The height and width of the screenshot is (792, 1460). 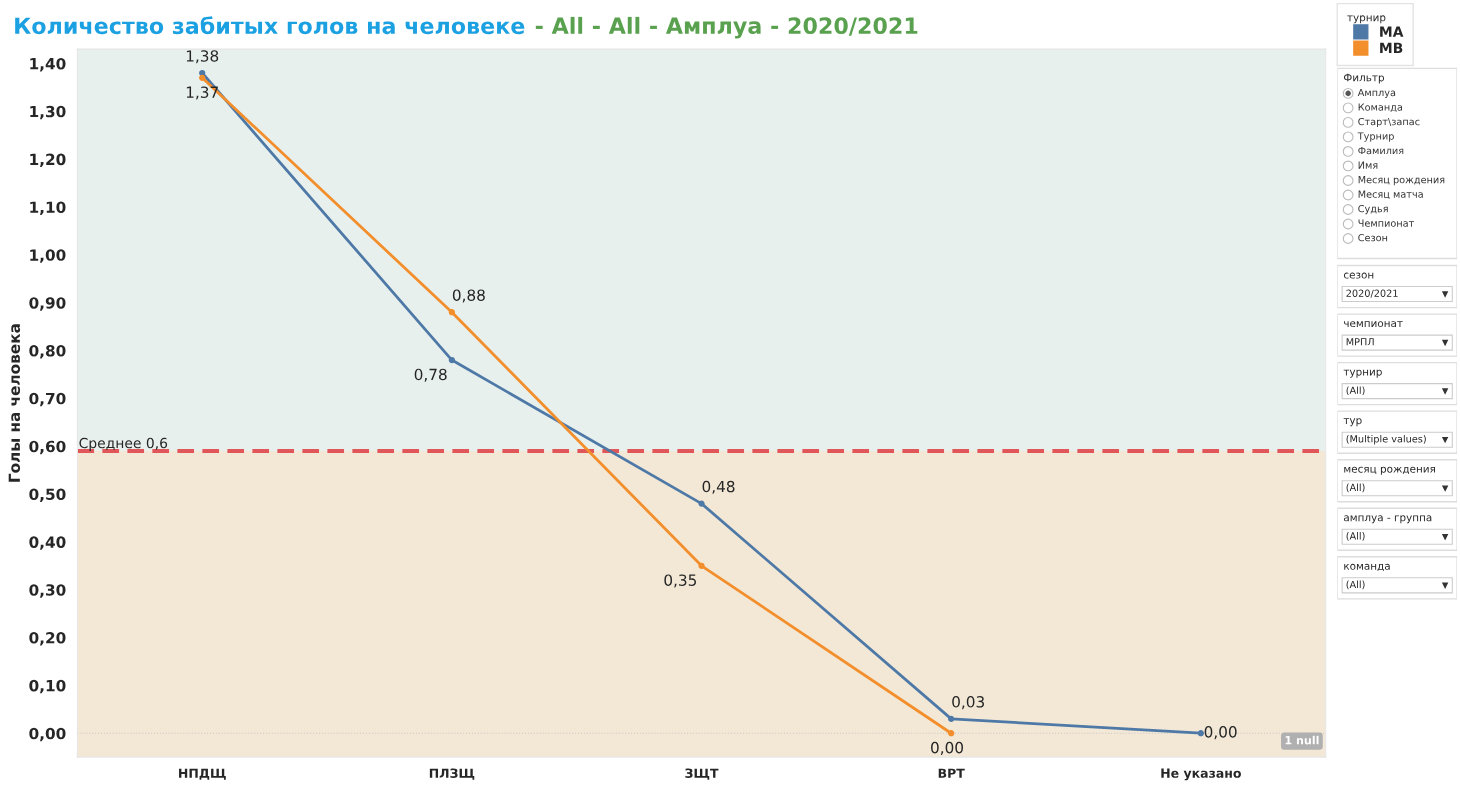 I want to click on text: турнир, so click(x=1362, y=373).